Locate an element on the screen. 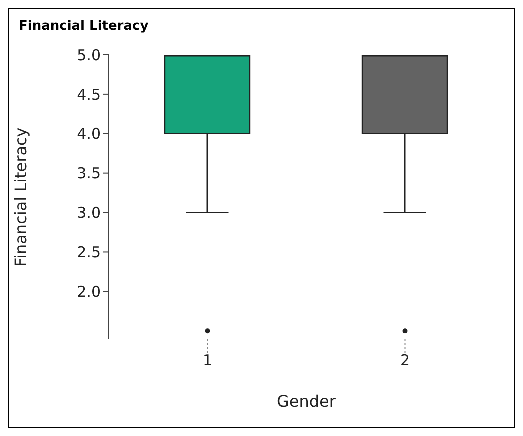  chart-title: Financial Literacy is located at coordinates (84, 26).